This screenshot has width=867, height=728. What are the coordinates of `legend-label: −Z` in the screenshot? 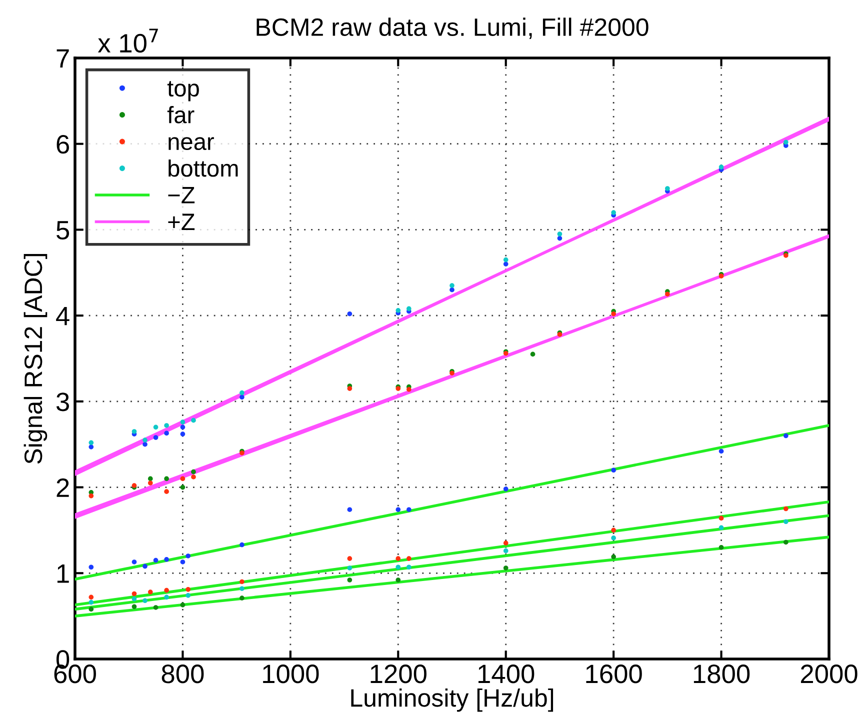 It's located at (181, 195).